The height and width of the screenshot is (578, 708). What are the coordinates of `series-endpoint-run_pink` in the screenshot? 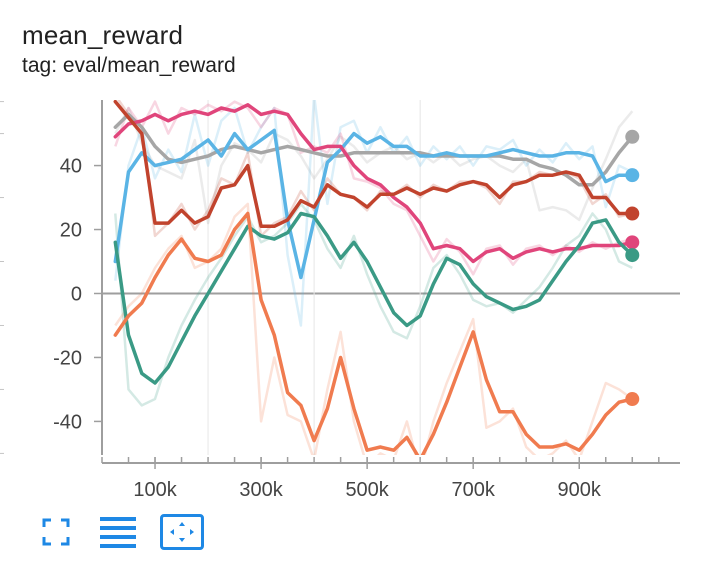 It's located at (632, 242).